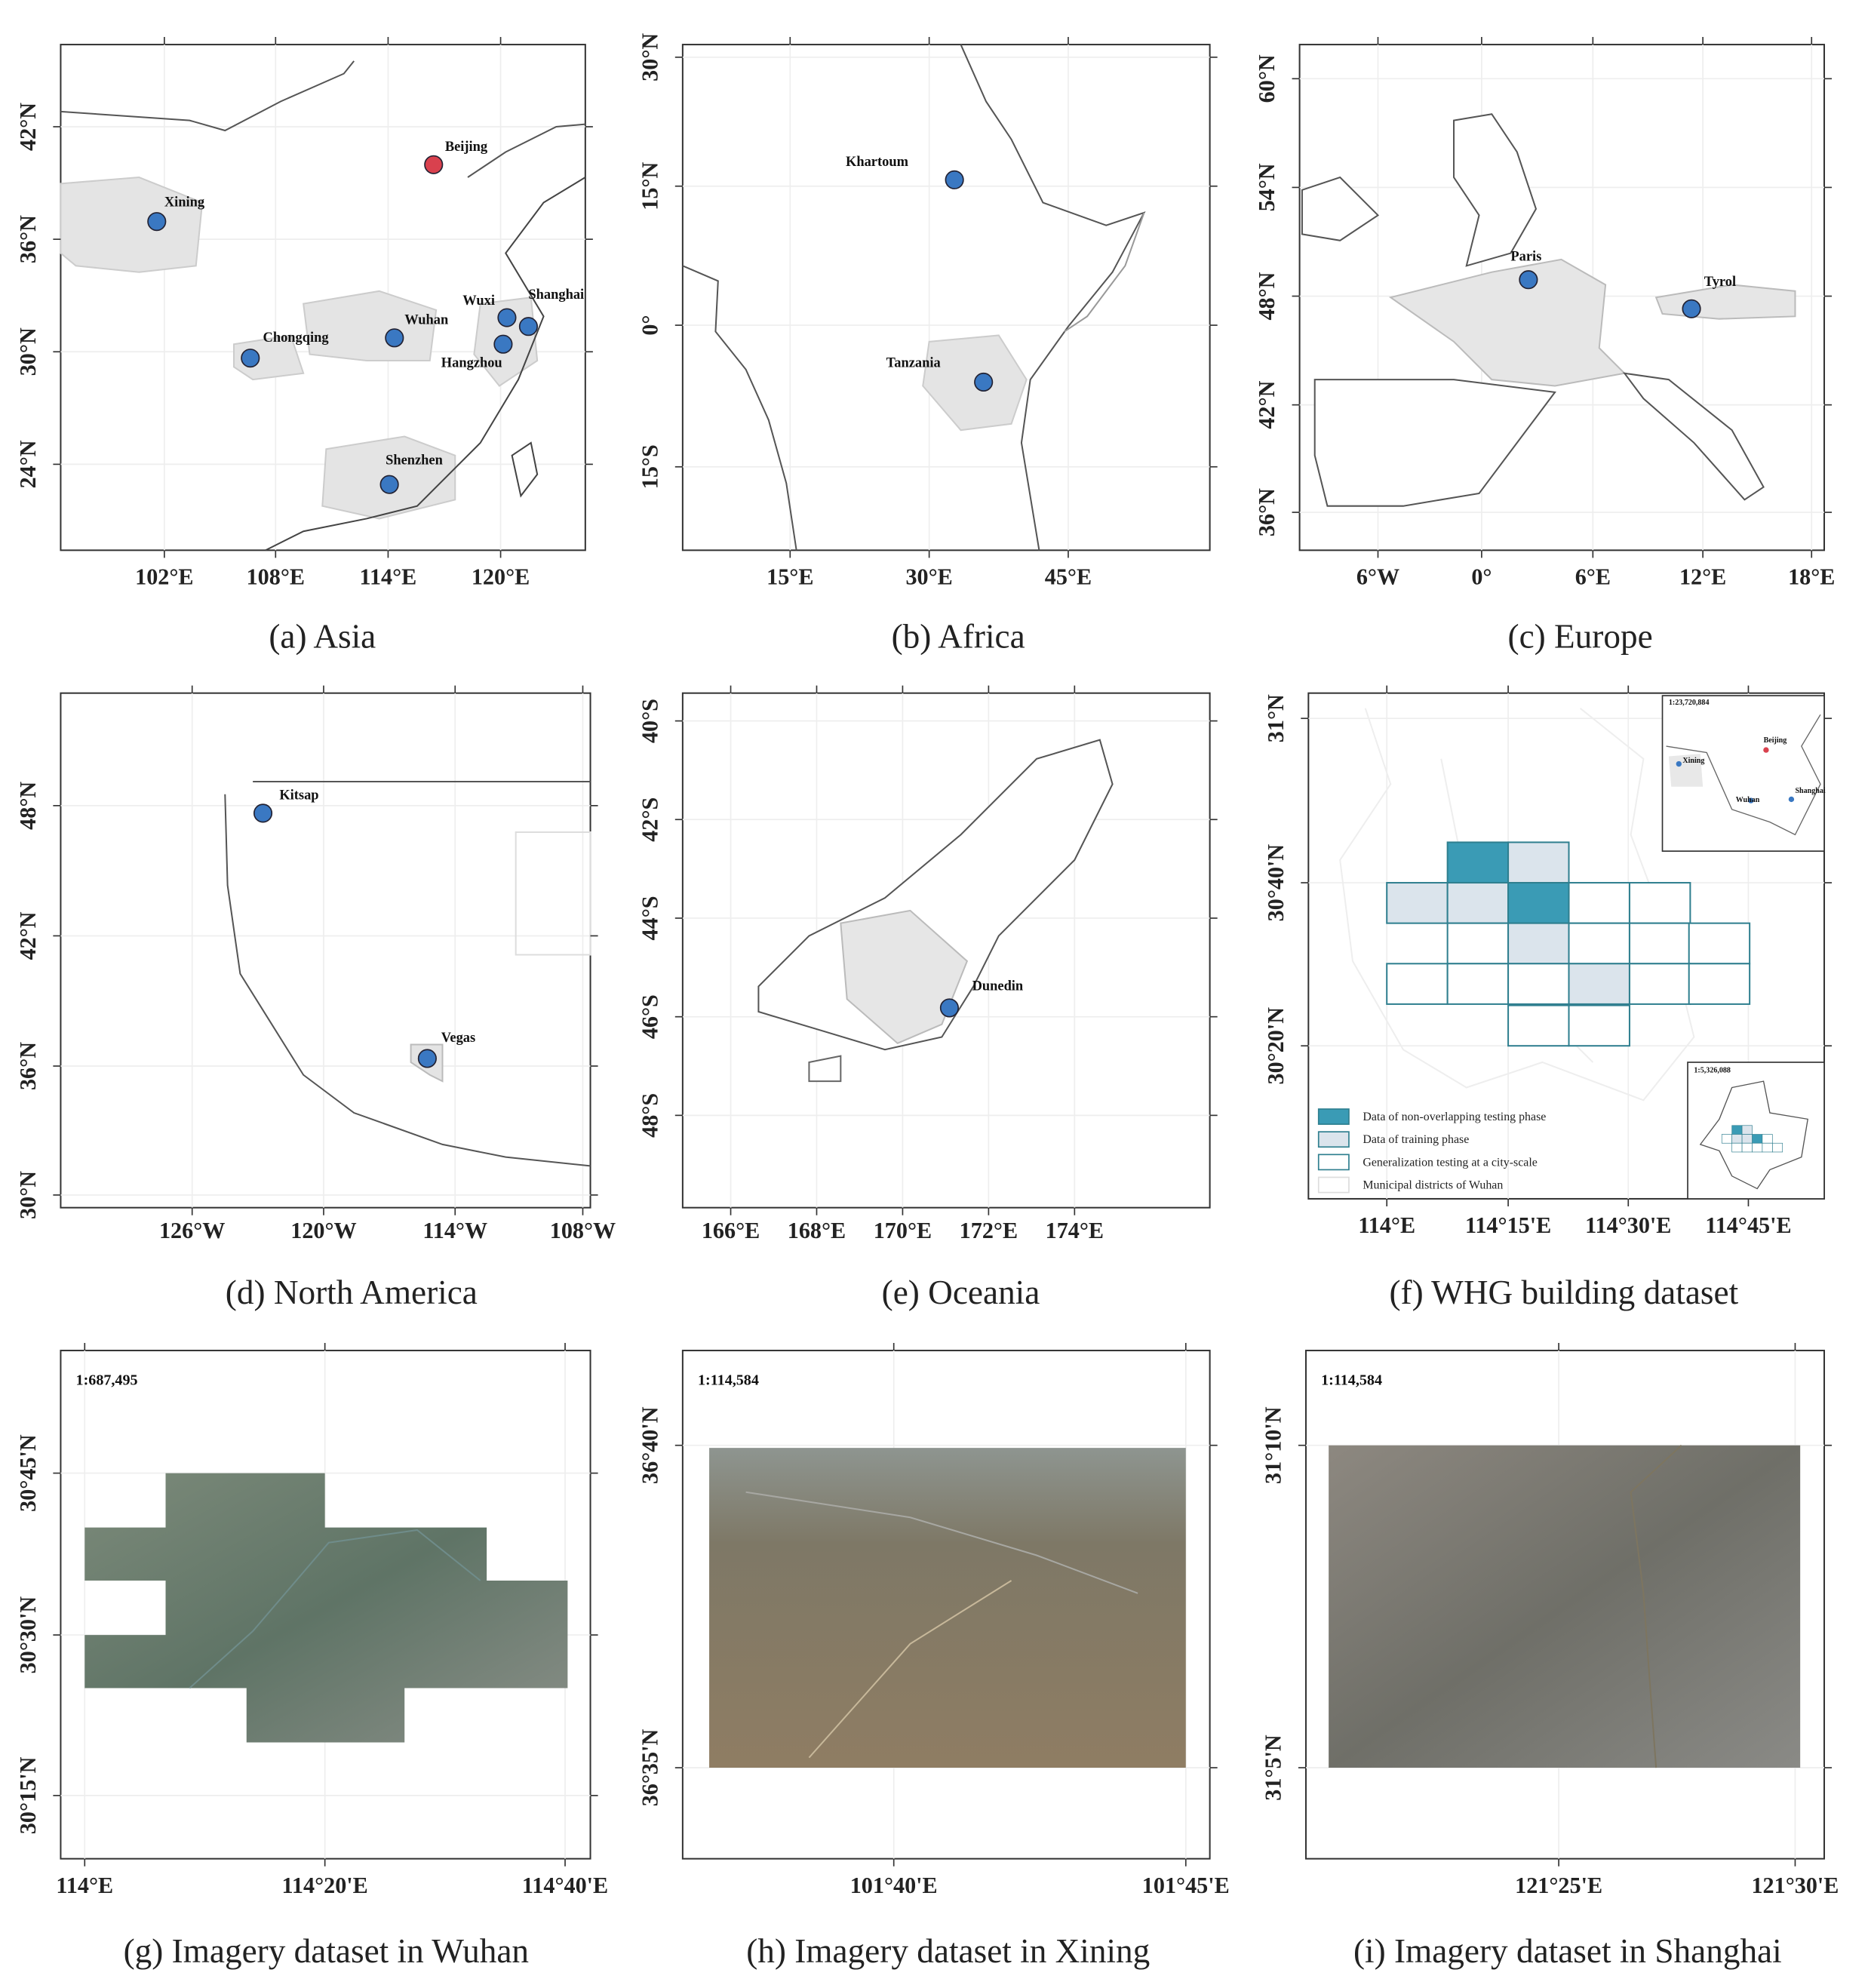 This screenshot has width=1871, height=1988. I want to click on y-tick-label: 30°40'N, so click(1276, 883).